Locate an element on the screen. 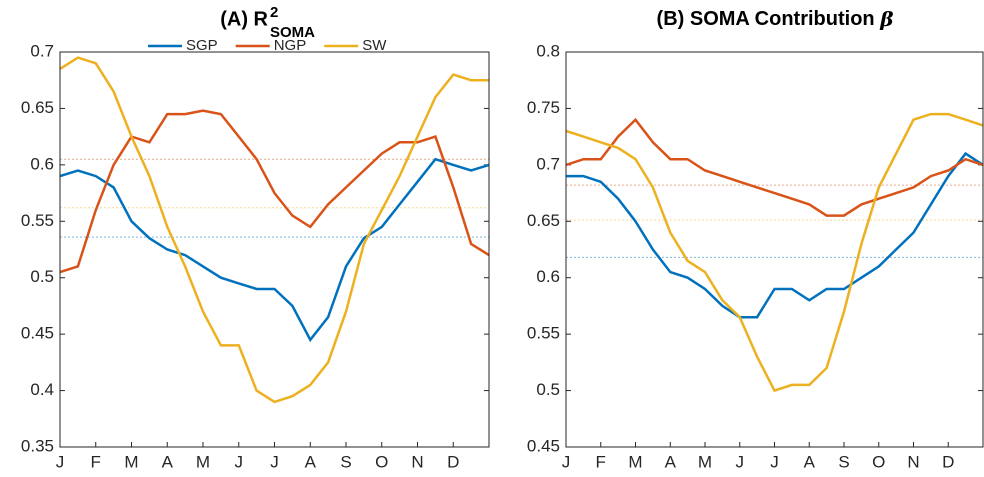 This screenshot has height=477, width=984. y-tick-label: 0.8 is located at coordinates (548, 50).